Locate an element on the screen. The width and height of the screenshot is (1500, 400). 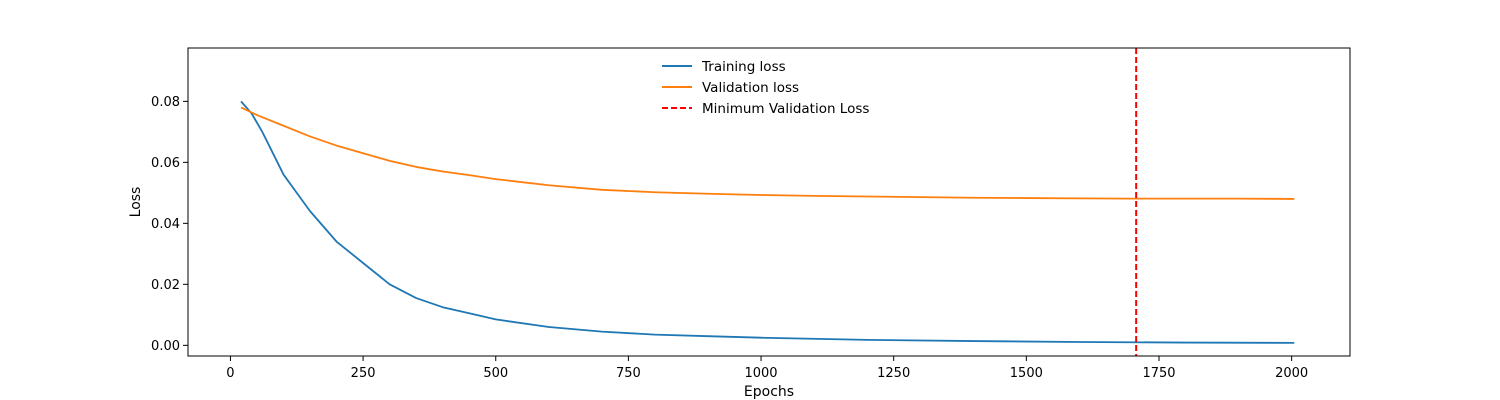
y-axis-label: Loss is located at coordinates (136, 202).